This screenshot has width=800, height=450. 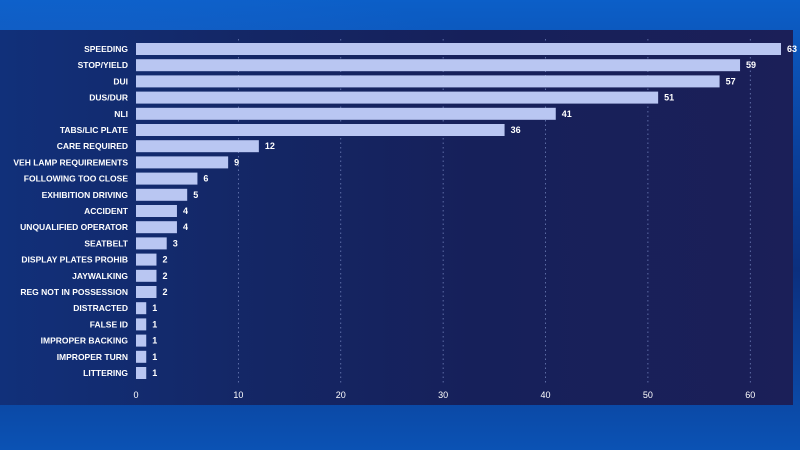 What do you see at coordinates (74, 260) in the screenshot?
I see `category-label: DISPLAY PLATES PROHIB` at bounding box center [74, 260].